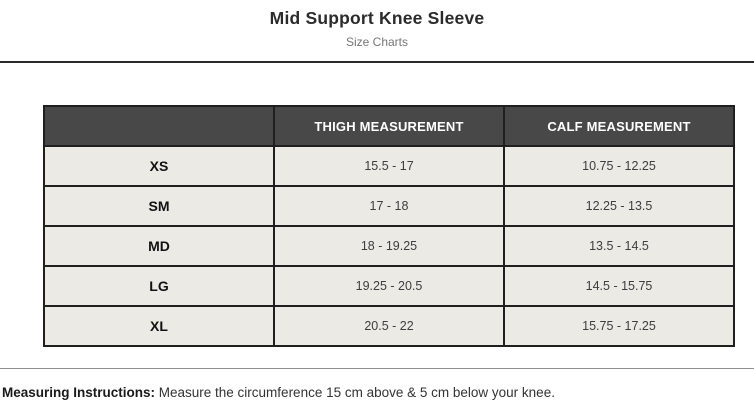 The image size is (754, 412). Describe the element at coordinates (619, 206) in the screenshot. I see `calf-measurement: 12.25 - 13.5` at that location.